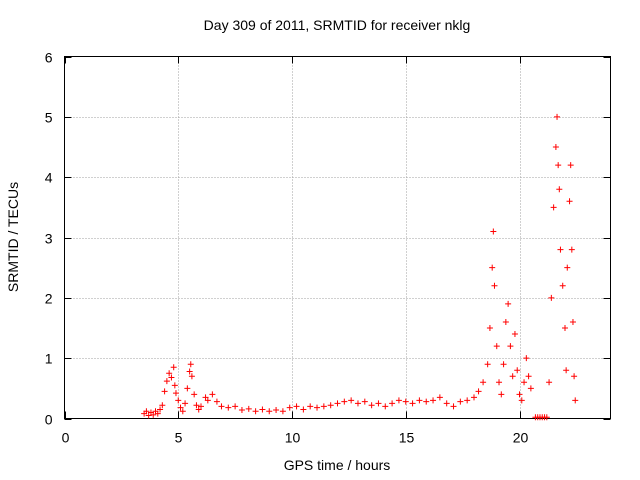  What do you see at coordinates (407, 438) in the screenshot?
I see `x-tick-label: 15` at bounding box center [407, 438].